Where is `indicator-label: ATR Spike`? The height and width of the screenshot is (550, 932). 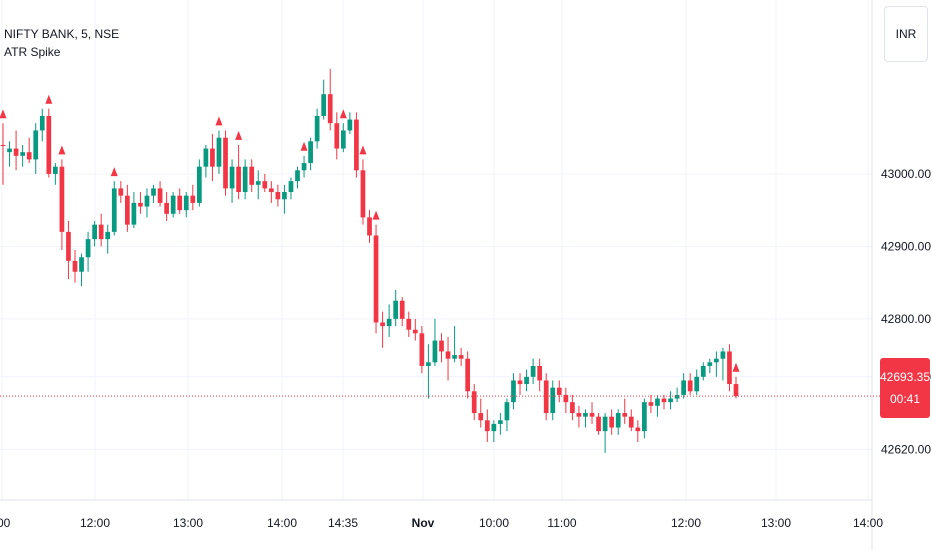
indicator-label: ATR Spike is located at coordinates (32, 52).